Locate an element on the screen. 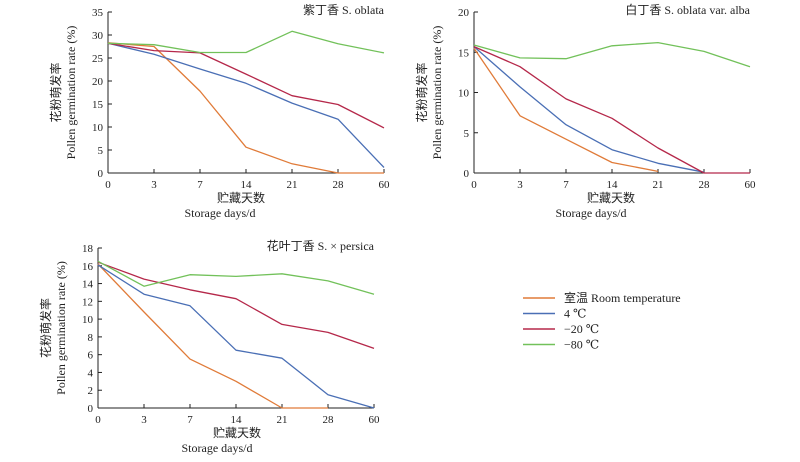 The height and width of the screenshot is (462, 800). legend: 室温 Room temperature 4 ℃−20 ℃ −80 ℃ is located at coordinates (602, 321).